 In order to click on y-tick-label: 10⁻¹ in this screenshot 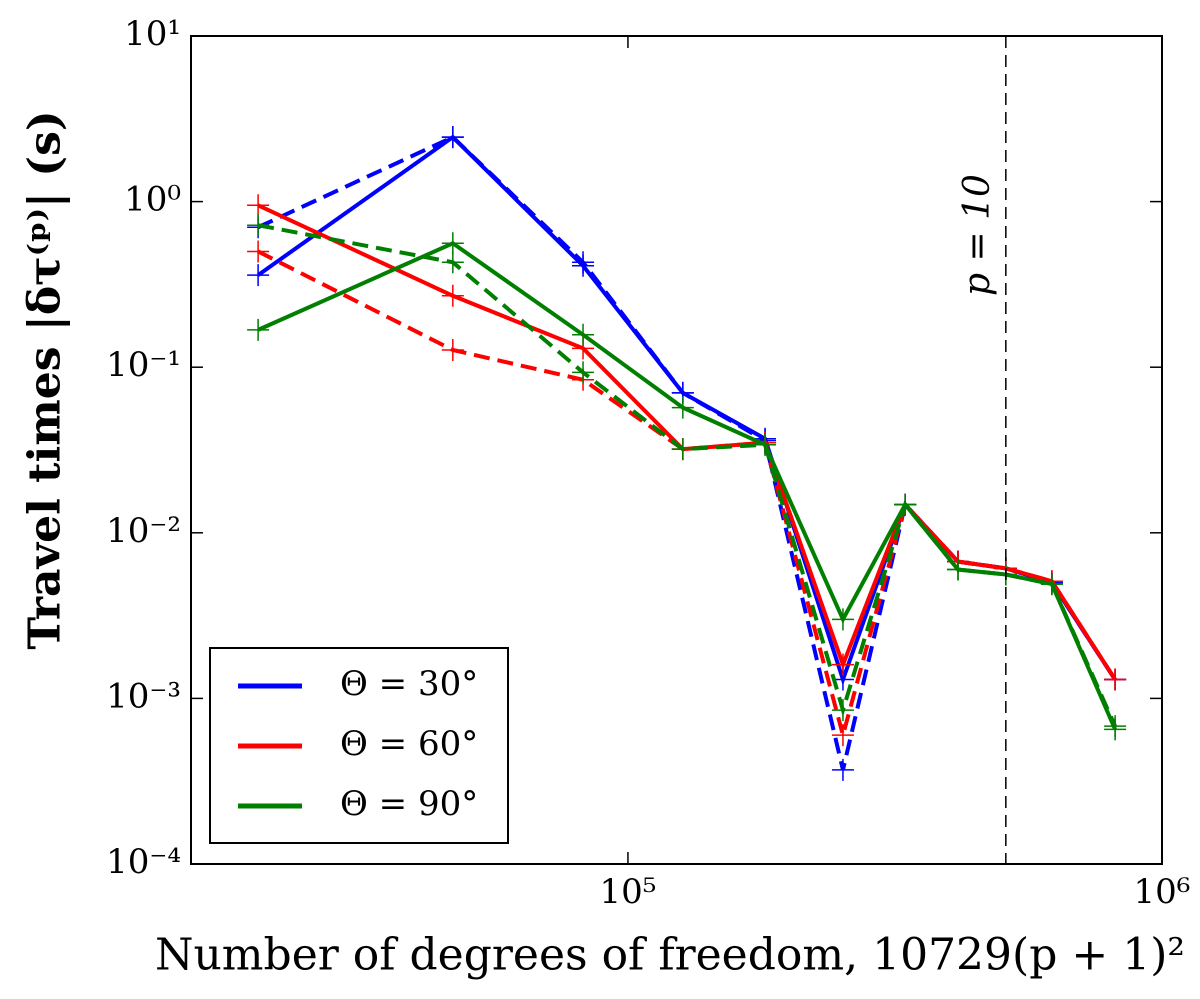, I will do `click(143, 365)`.